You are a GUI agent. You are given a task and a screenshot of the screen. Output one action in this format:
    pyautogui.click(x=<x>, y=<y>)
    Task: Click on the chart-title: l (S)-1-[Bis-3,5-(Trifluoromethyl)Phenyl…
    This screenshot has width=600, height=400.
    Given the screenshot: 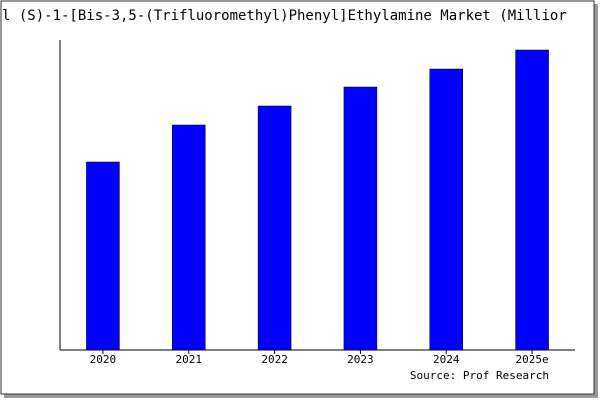 What is the action you would take?
    pyautogui.click(x=284, y=16)
    